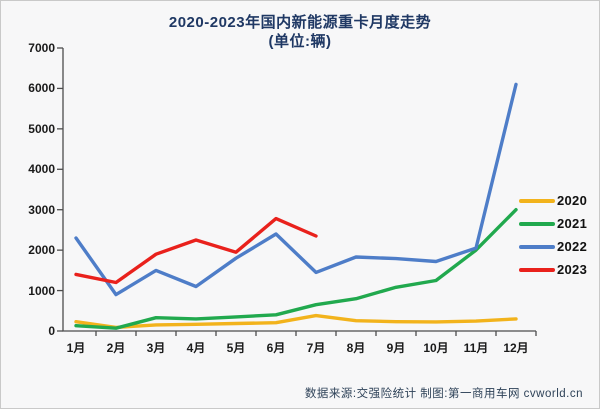 This screenshot has width=600, height=409. What do you see at coordinates (41, 169) in the screenshot?
I see `y-tick-label: 4000` at bounding box center [41, 169].